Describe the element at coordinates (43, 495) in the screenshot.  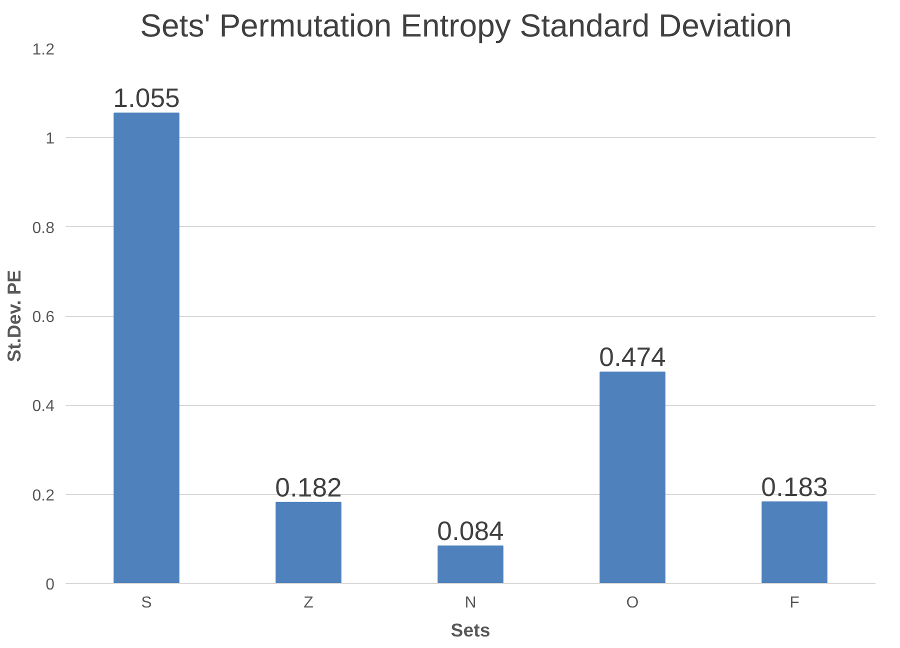
I see `y-tick-label: 0.2` at that location.